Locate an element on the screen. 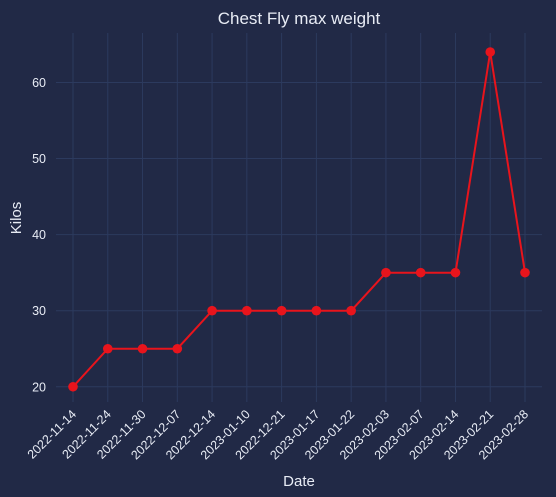 Image resolution: width=556 pixels, height=497 pixels. y-axis-ticks: 20 30 40 50 60 is located at coordinates (39, 235).